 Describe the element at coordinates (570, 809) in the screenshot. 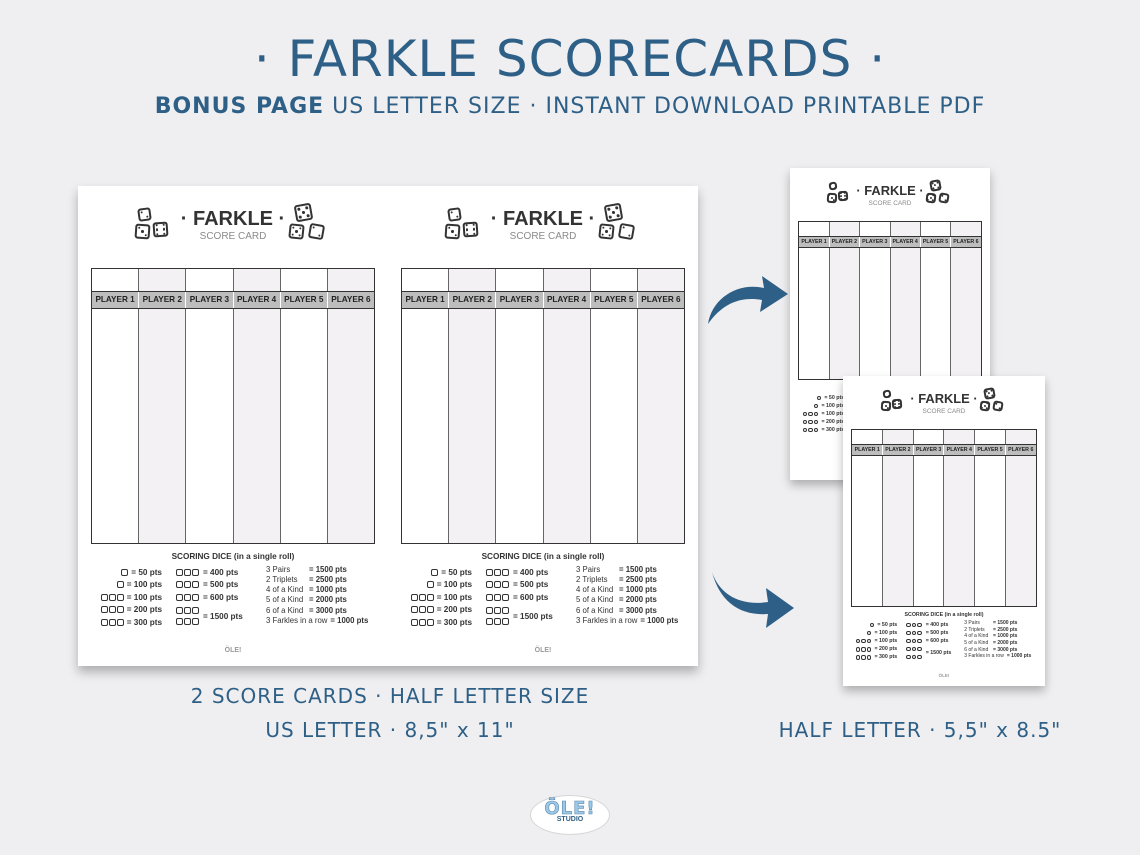

I see `logo-main-text: ÖLE!` at that location.